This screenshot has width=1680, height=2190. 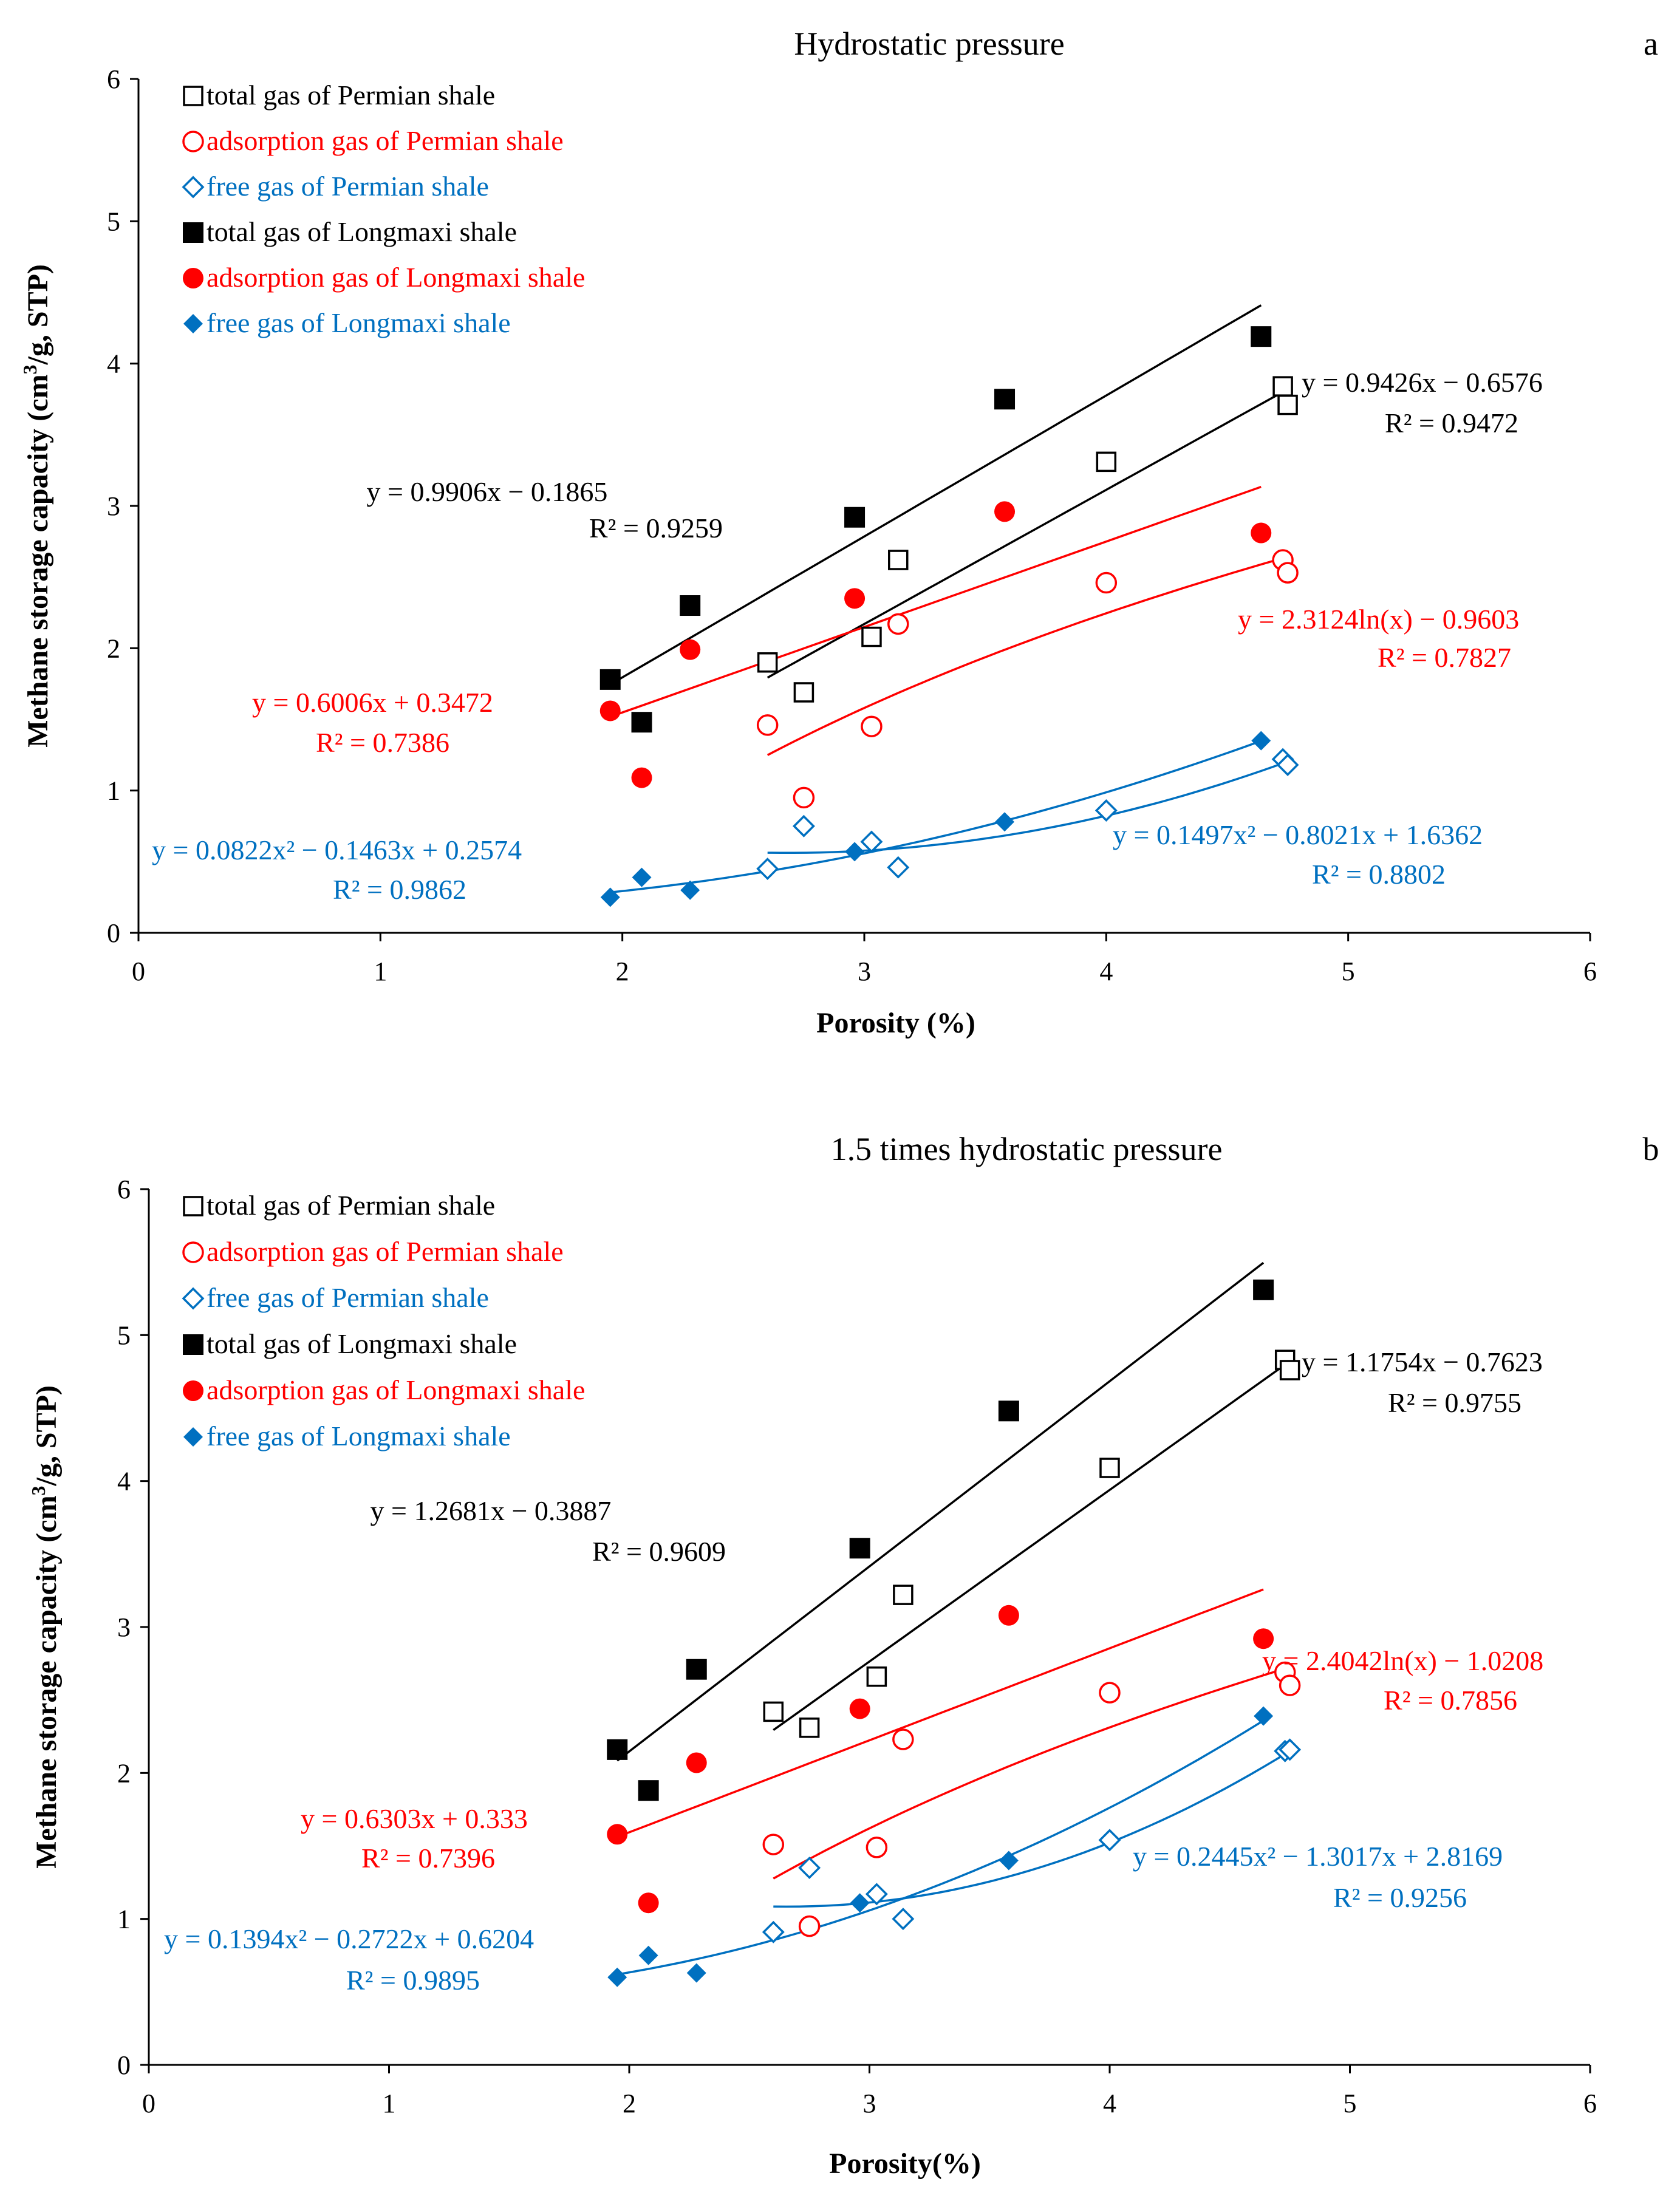 What do you see at coordinates (1450, 1700) in the screenshot?
I see `fit-r-squared: R² = 0.7856` at bounding box center [1450, 1700].